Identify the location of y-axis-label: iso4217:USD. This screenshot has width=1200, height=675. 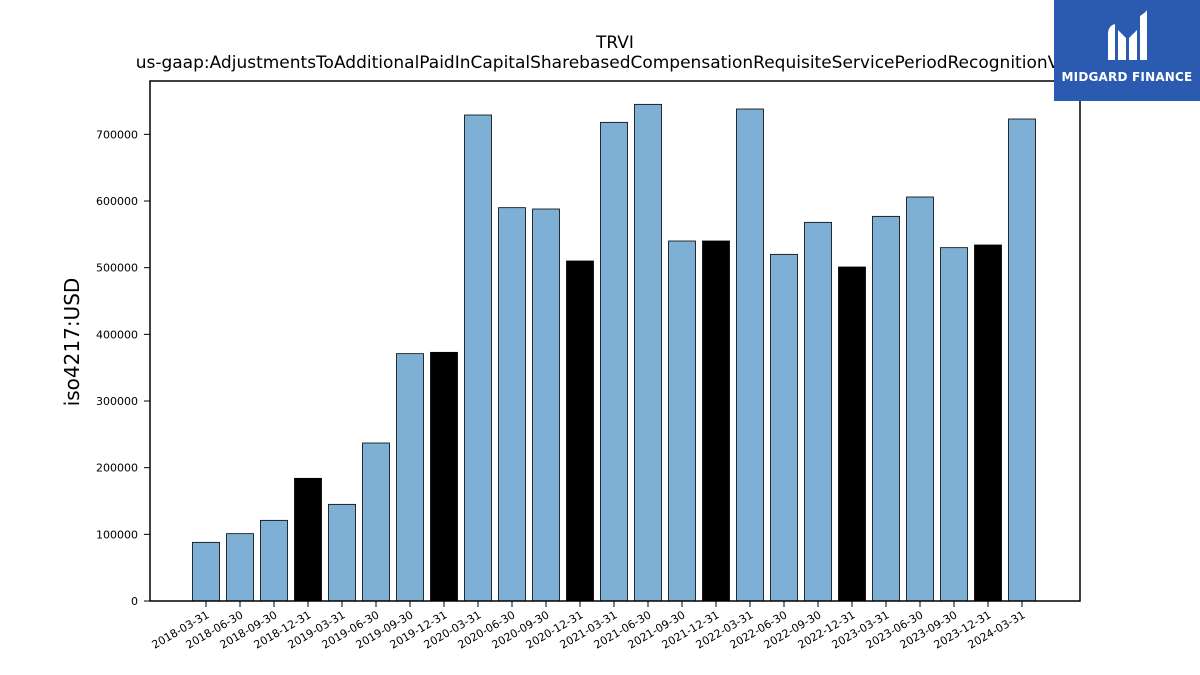
(72, 342).